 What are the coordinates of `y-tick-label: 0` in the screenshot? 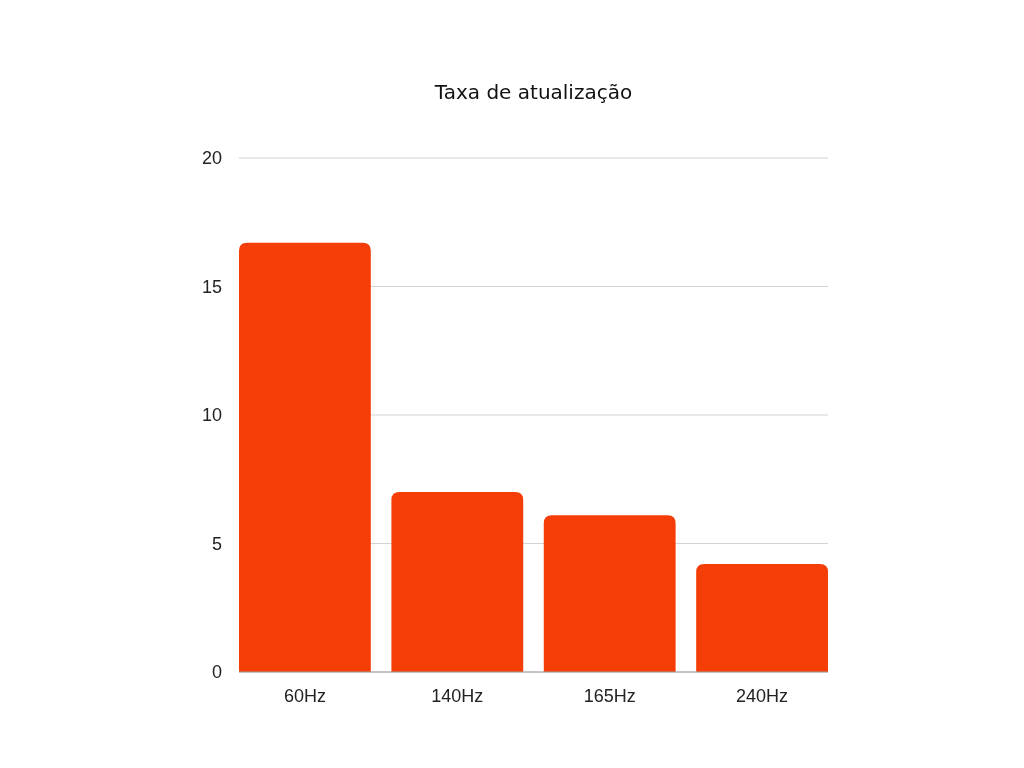 It's located at (216, 672).